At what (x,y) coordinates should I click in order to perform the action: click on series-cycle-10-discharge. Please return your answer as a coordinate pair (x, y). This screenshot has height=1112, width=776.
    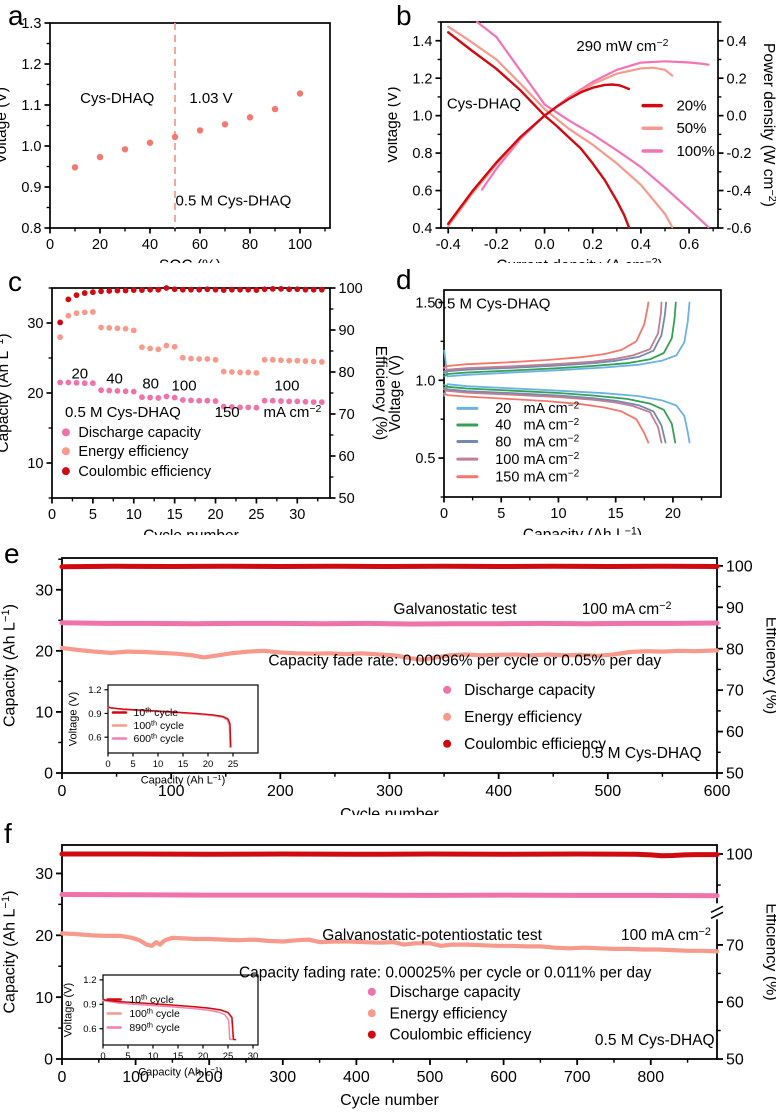
    Looking at the image, I should click on (169, 727).